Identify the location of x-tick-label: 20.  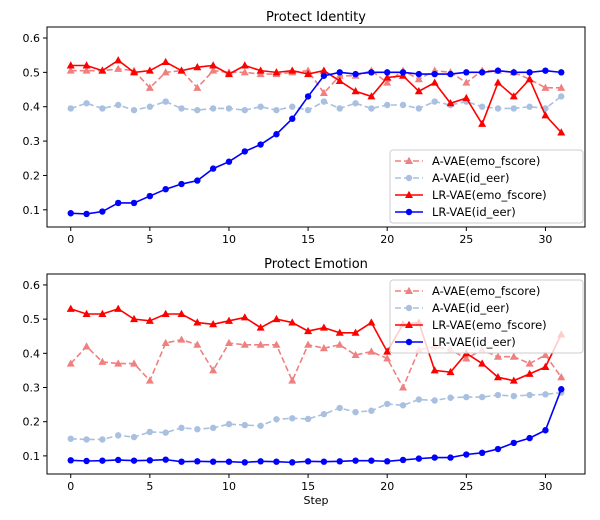
(387, 239).